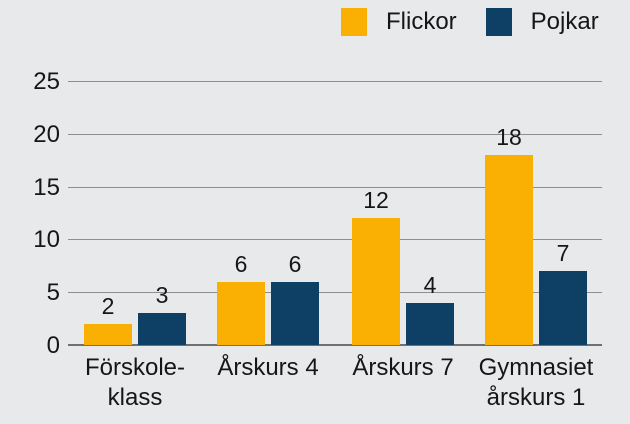  What do you see at coordinates (536, 367) in the screenshot?
I see `x-axis-label-line: Gymnasiet` at bounding box center [536, 367].